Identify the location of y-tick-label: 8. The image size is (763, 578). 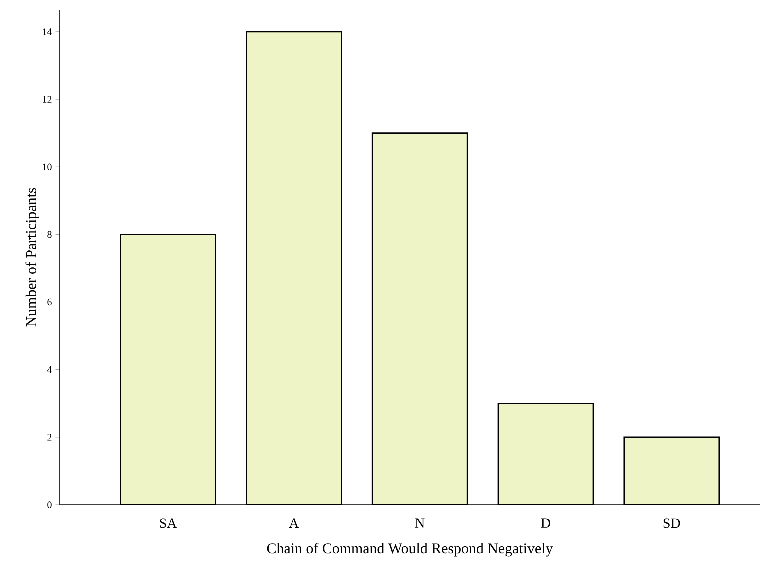
(50, 234).